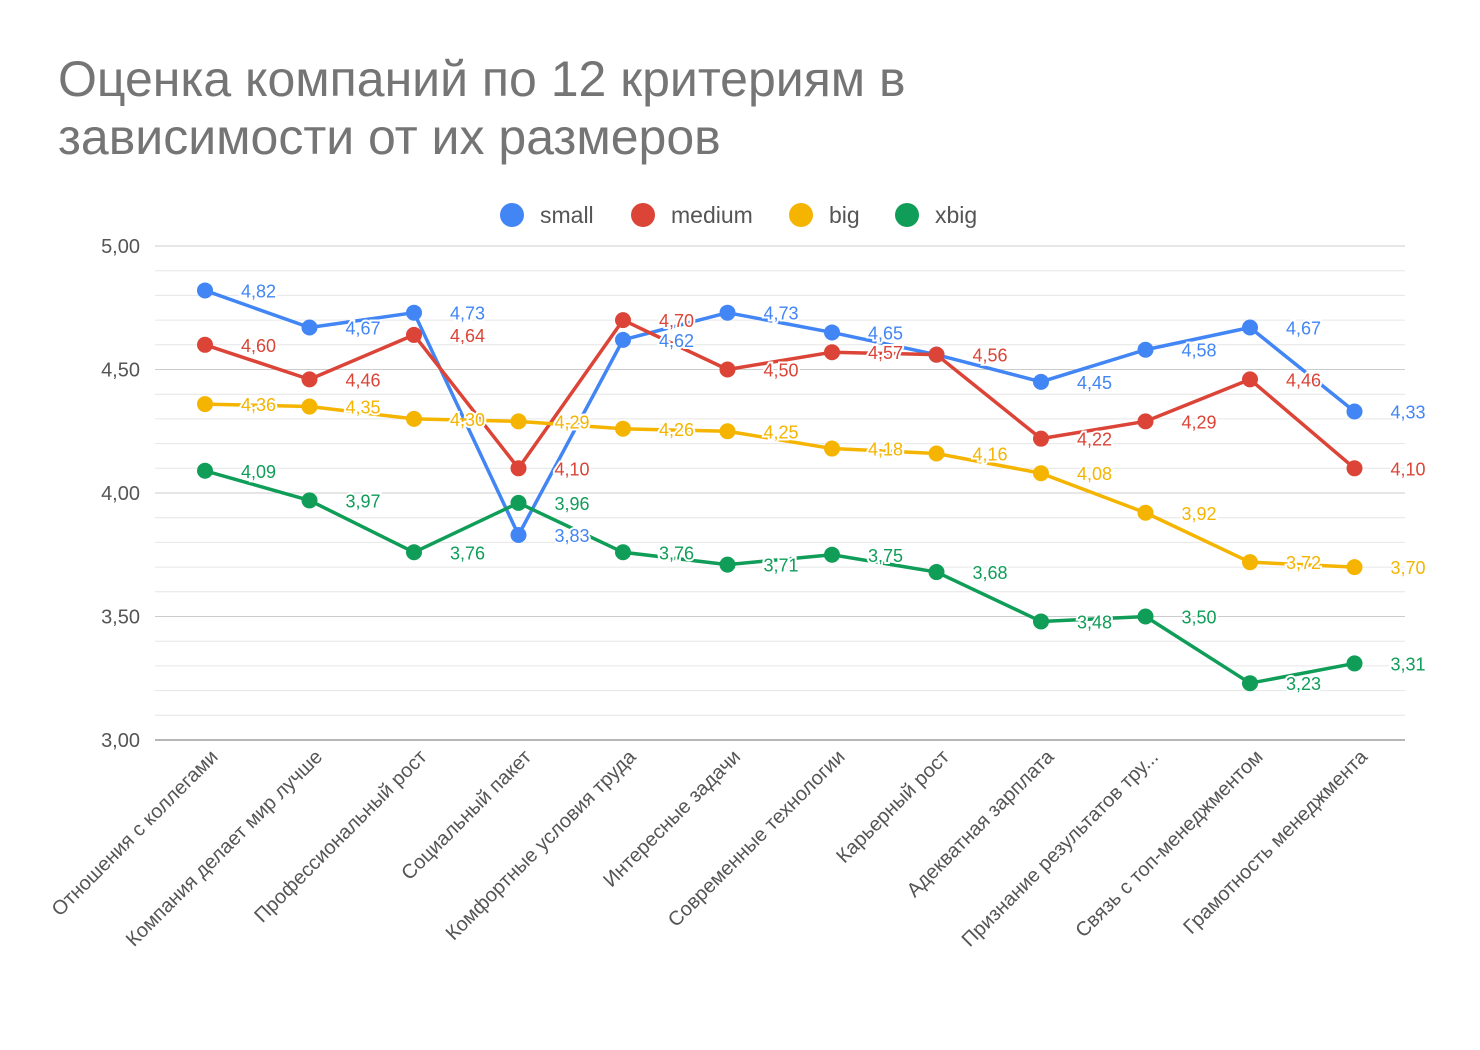 The image size is (1480, 1050). I want to click on data-label-xbig: 3,76, so click(467, 553).